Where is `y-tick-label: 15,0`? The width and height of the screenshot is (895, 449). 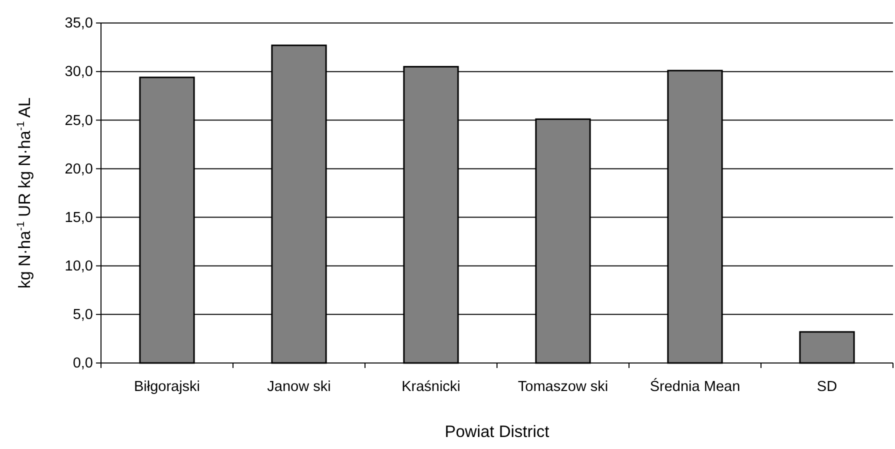
y-tick-label: 15,0 is located at coordinates (78, 218).